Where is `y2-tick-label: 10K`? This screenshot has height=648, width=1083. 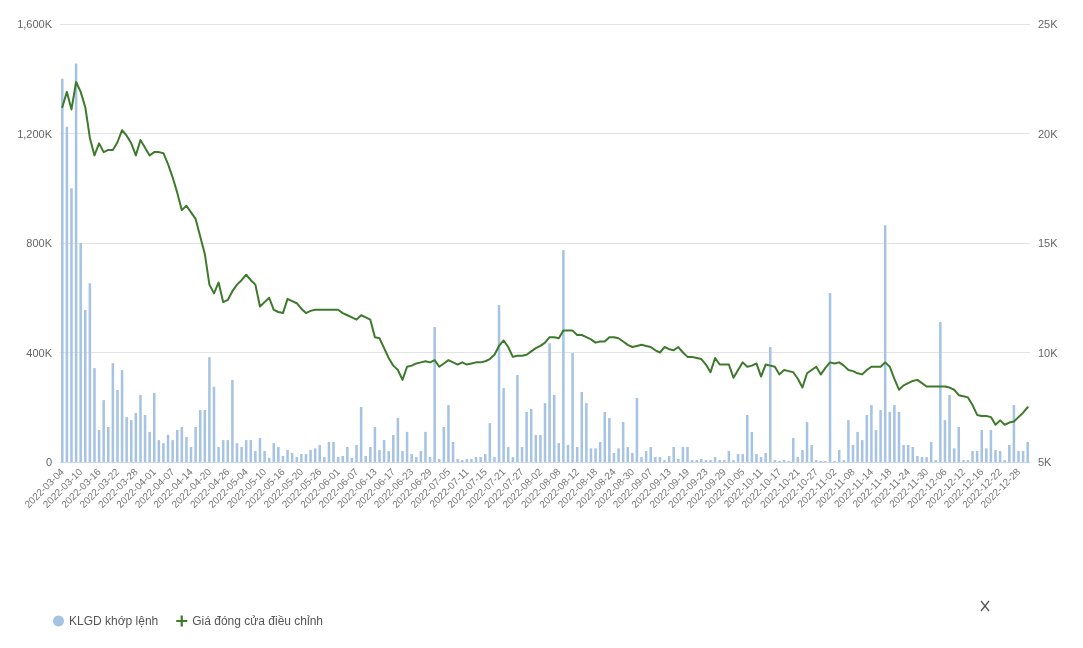
y2-tick-label: 10K is located at coordinates (1048, 352).